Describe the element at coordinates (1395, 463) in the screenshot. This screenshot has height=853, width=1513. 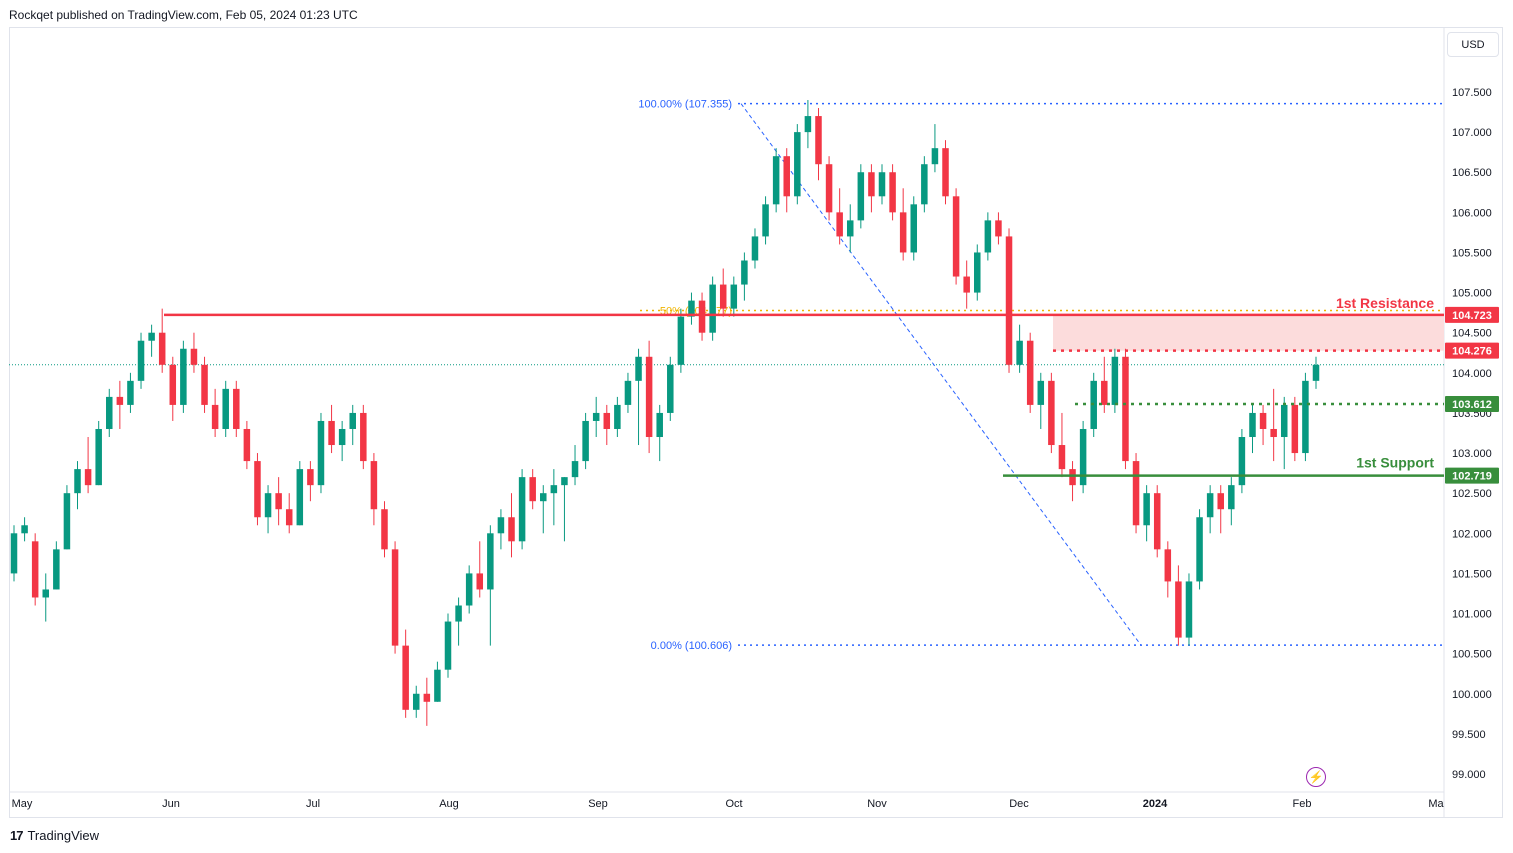
I see `support-label: 1st Support` at that location.